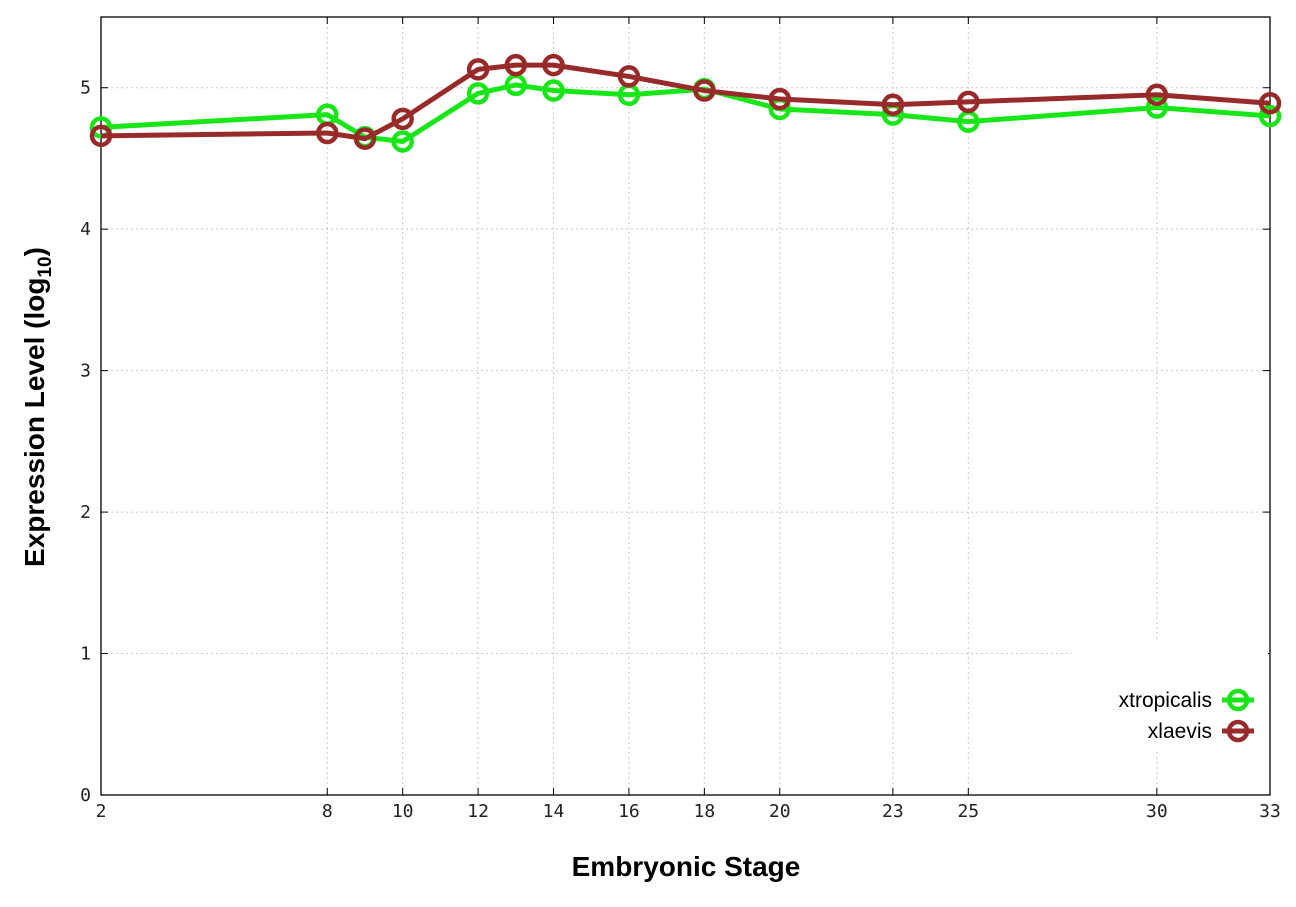 Image resolution: width=1296 pixels, height=907 pixels. Describe the element at coordinates (85, 795) in the screenshot. I see `y-tick-label: 0` at that location.